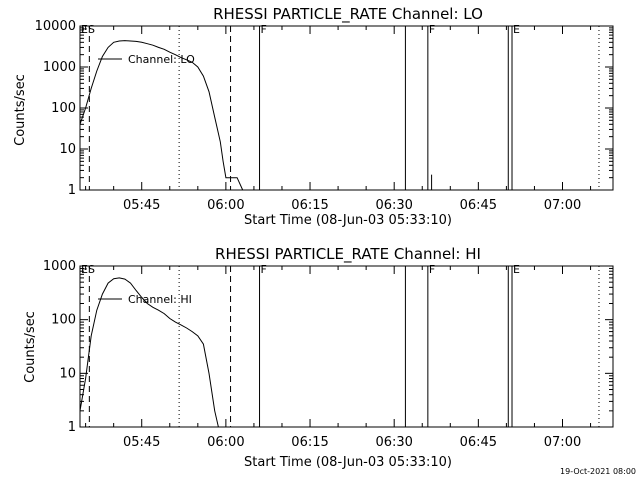  I want to click on chart-title: RHESSI PARTICLE_RATE Channel: HI, so click(348, 254).